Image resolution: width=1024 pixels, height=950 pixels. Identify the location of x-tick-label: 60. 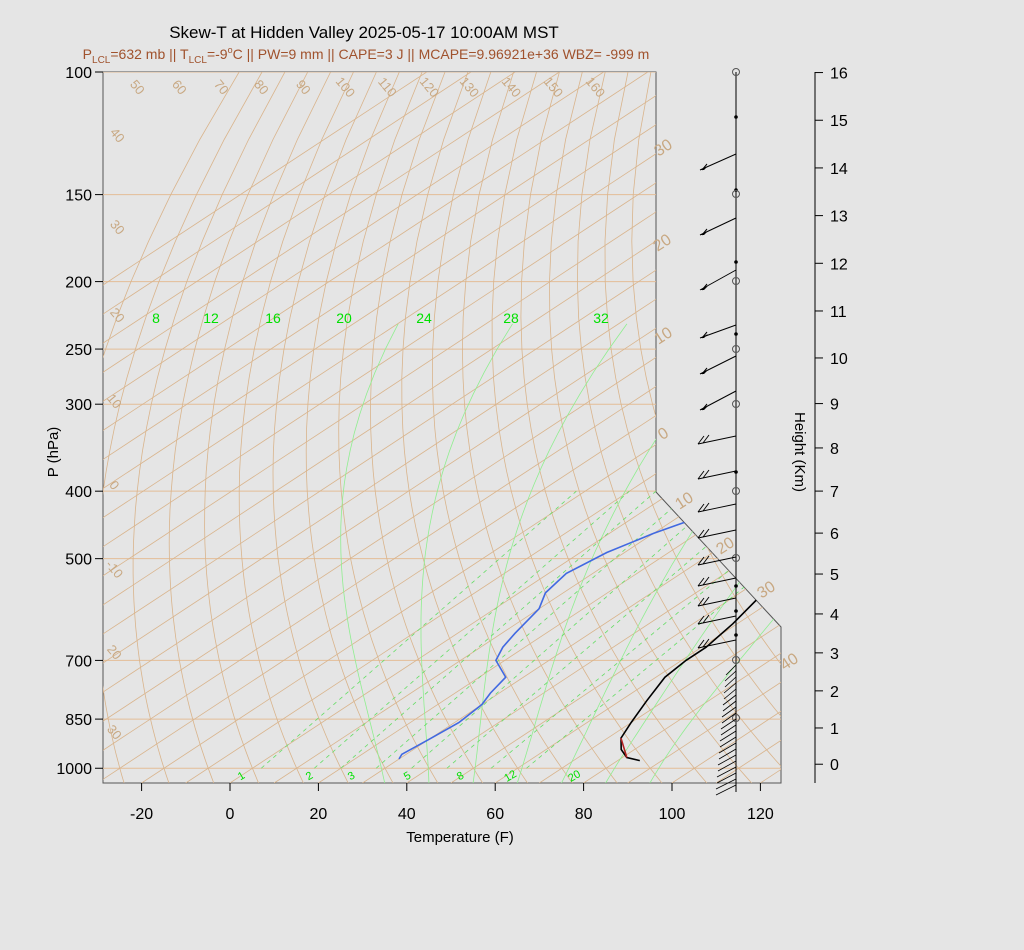
(495, 814).